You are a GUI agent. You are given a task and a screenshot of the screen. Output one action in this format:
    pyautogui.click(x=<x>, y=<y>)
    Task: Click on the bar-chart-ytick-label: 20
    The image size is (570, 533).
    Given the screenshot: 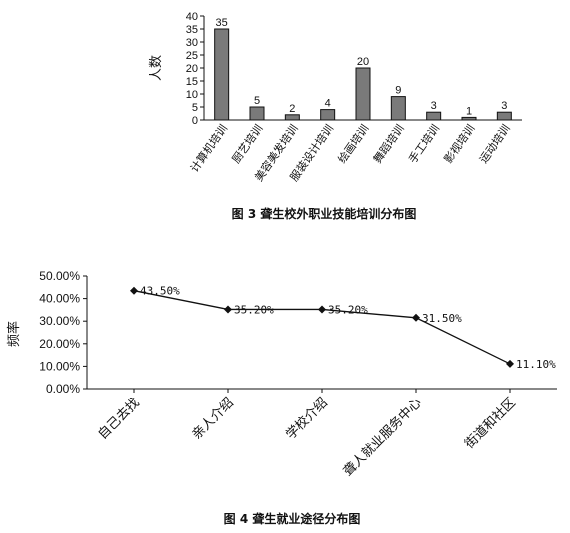 What is the action you would take?
    pyautogui.click(x=192, y=69)
    